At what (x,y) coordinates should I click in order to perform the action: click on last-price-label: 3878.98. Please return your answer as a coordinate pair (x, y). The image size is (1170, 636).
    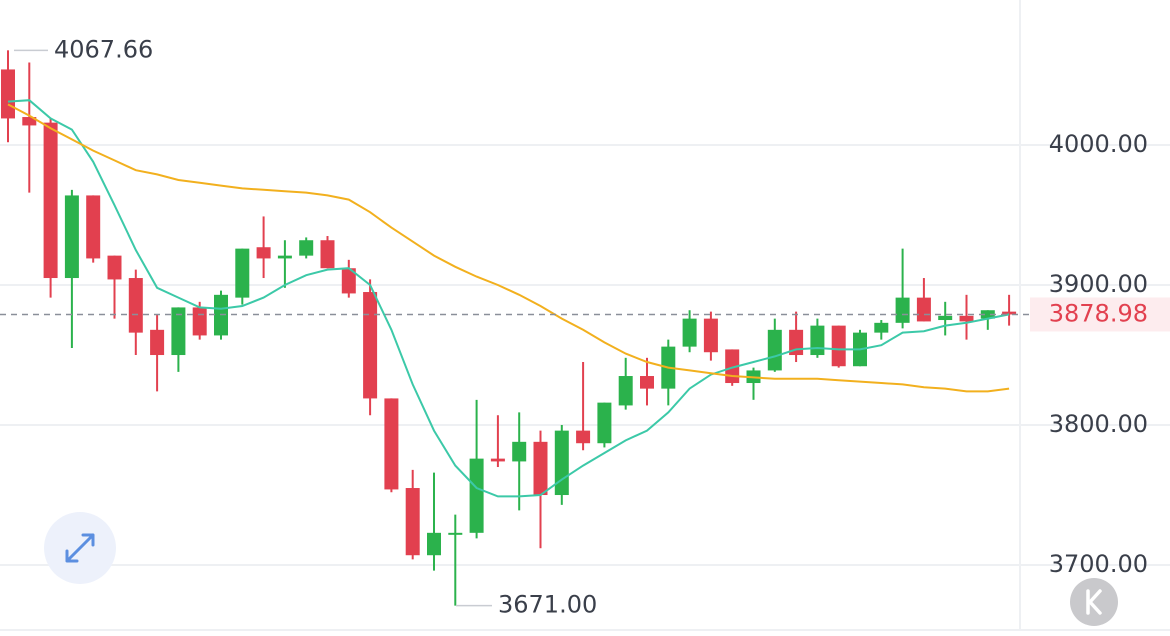
    Looking at the image, I should click on (1098, 313).